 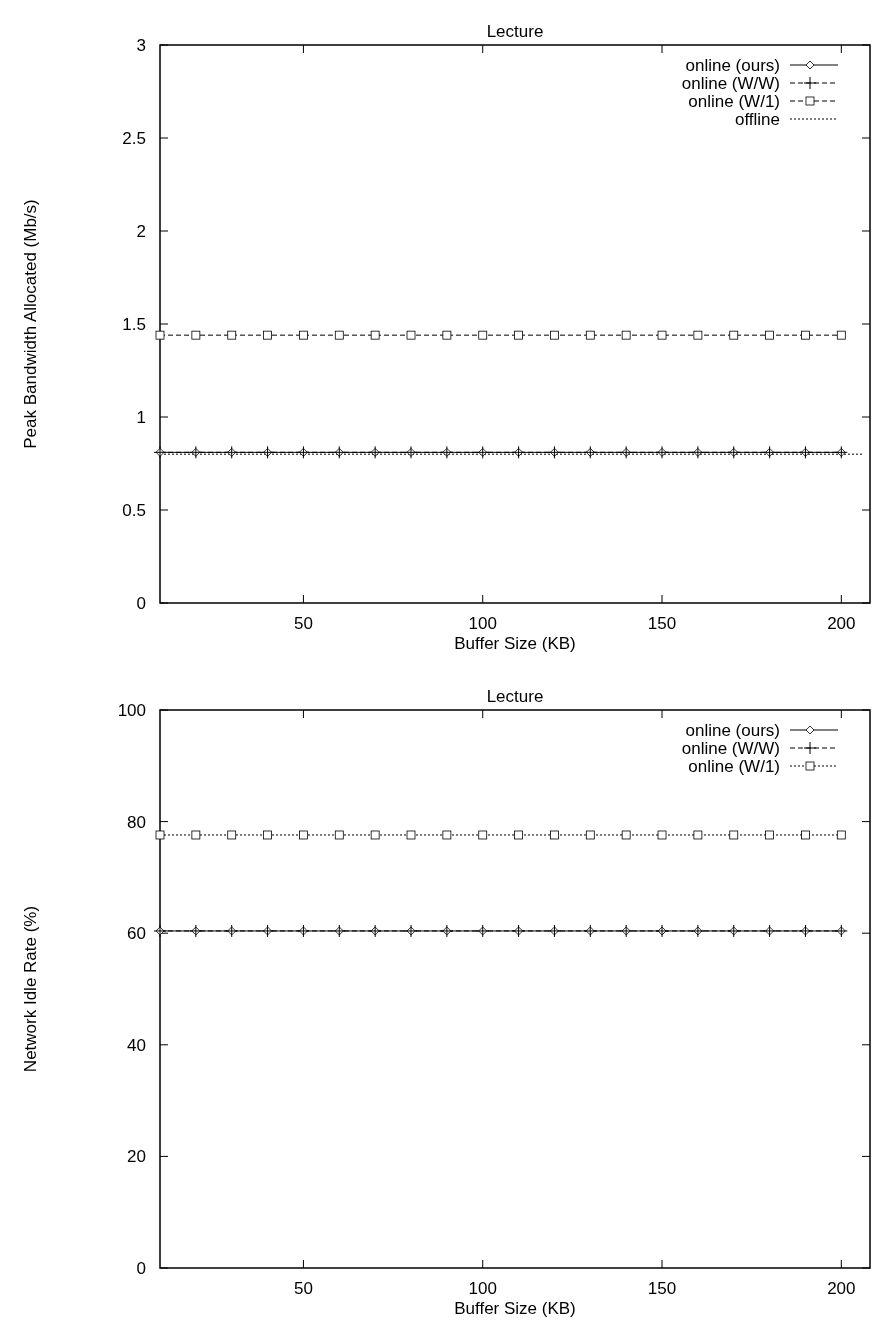 I want to click on y-axis-title: Network Idle Rate (%), so click(x=30, y=989).